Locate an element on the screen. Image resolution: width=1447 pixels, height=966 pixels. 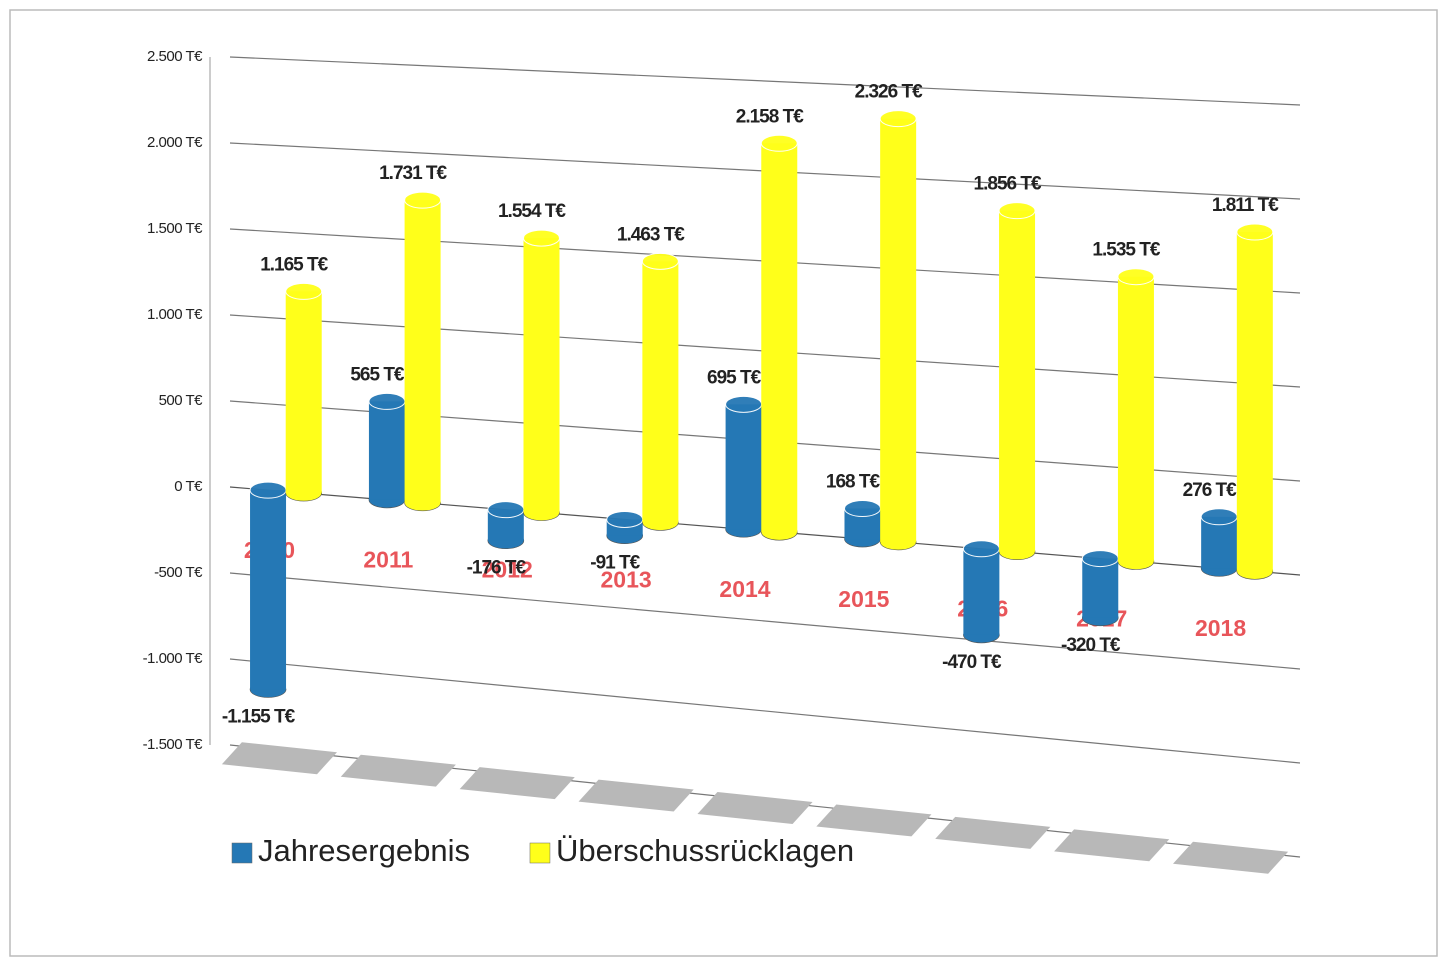
value-label: -320 T€ is located at coordinates (1091, 645).